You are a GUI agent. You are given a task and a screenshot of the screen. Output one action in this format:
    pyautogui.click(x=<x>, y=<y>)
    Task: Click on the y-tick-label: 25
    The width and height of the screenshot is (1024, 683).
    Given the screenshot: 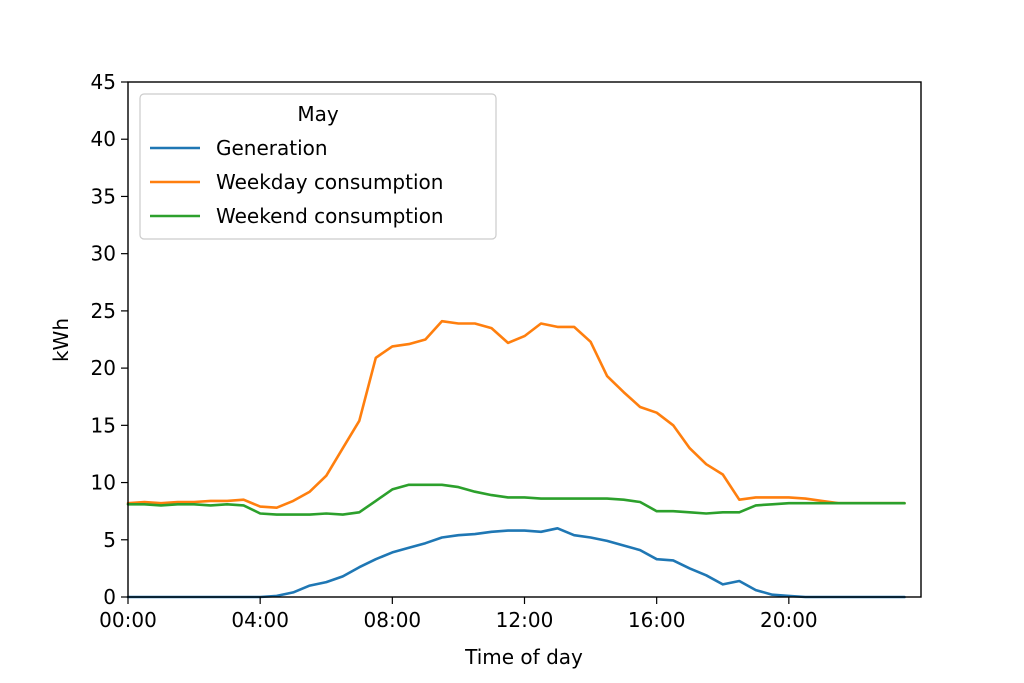 What is the action you would take?
    pyautogui.click(x=103, y=311)
    